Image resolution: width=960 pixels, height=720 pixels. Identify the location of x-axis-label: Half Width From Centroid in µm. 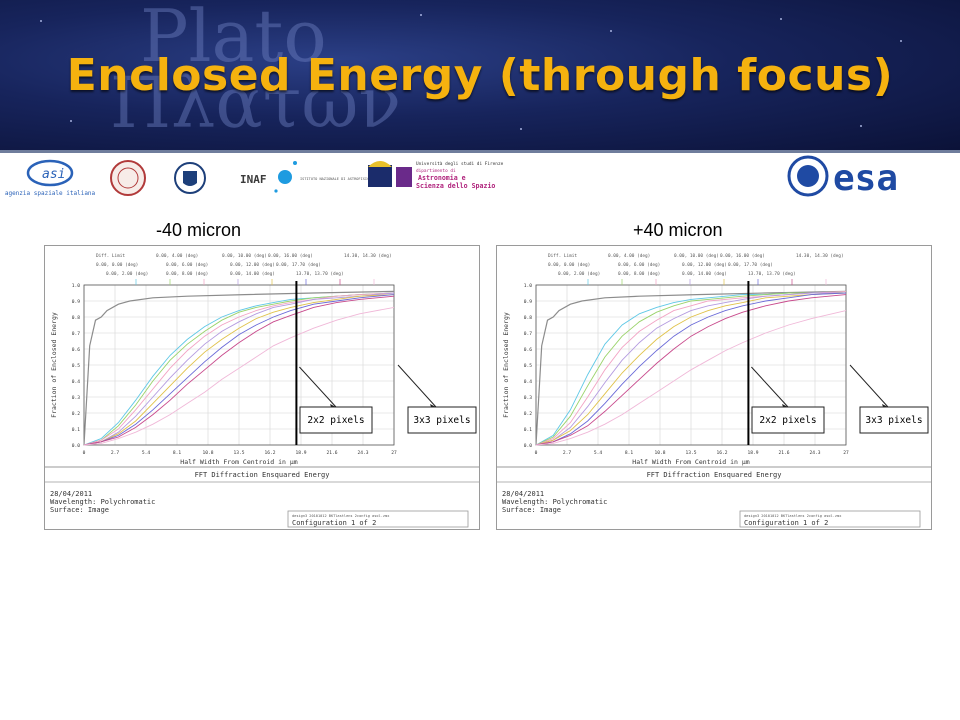
(238, 462).